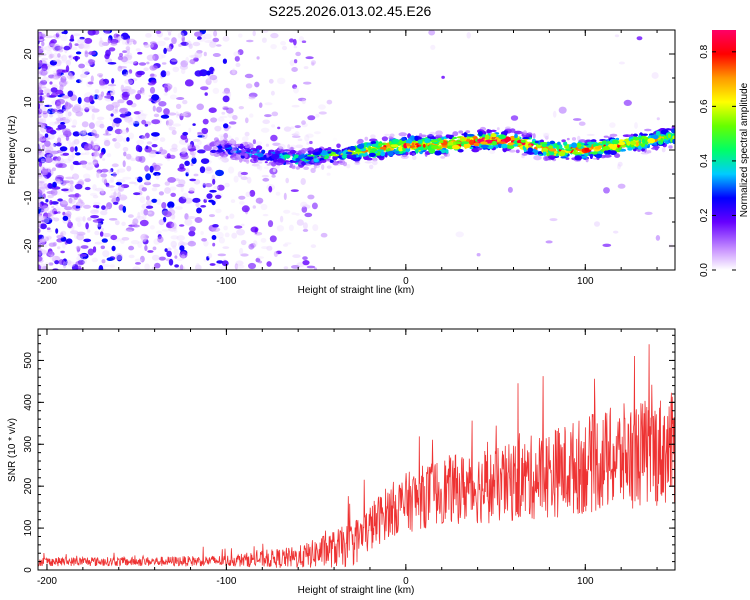 This screenshot has width=750, height=600. I want to click on spectrogram-y-tick-label: 0, so click(28, 150).